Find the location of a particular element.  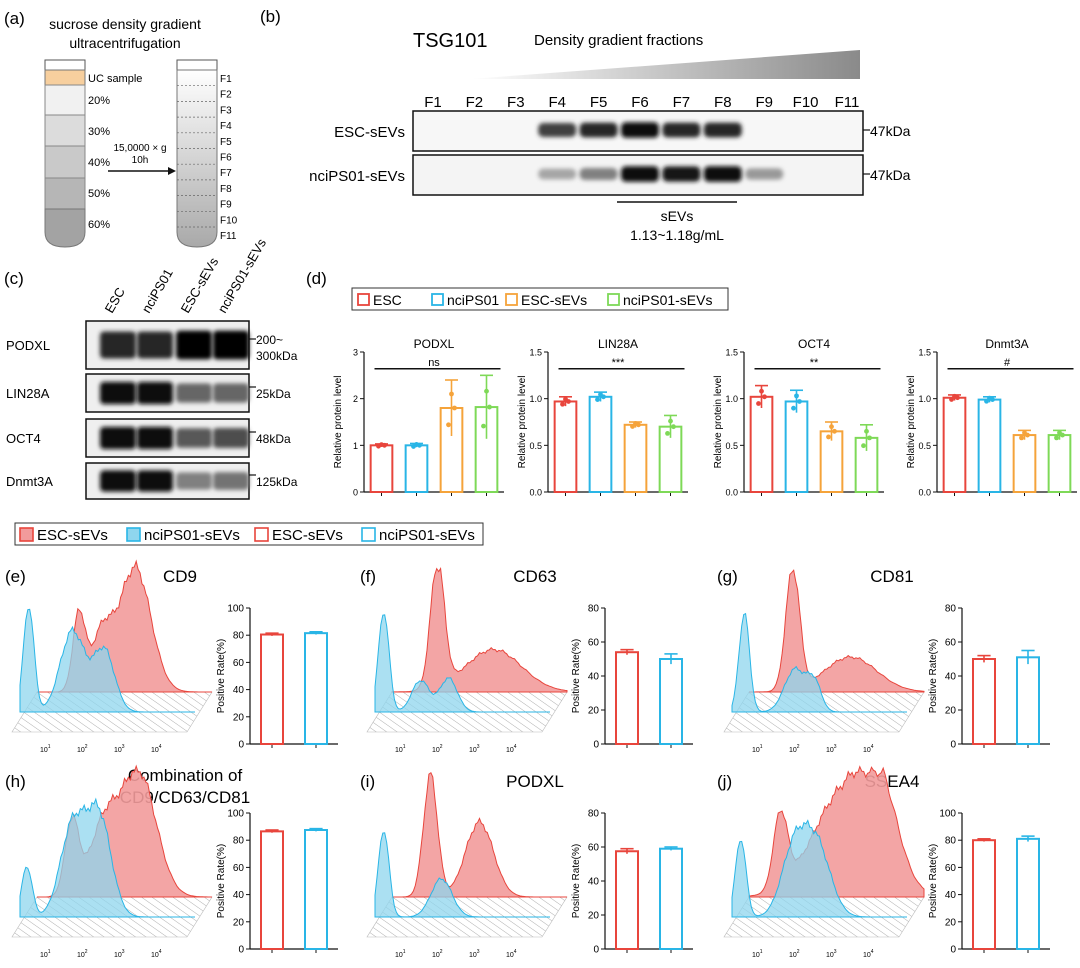

y-tick-label: 60 is located at coordinates (594, 643).